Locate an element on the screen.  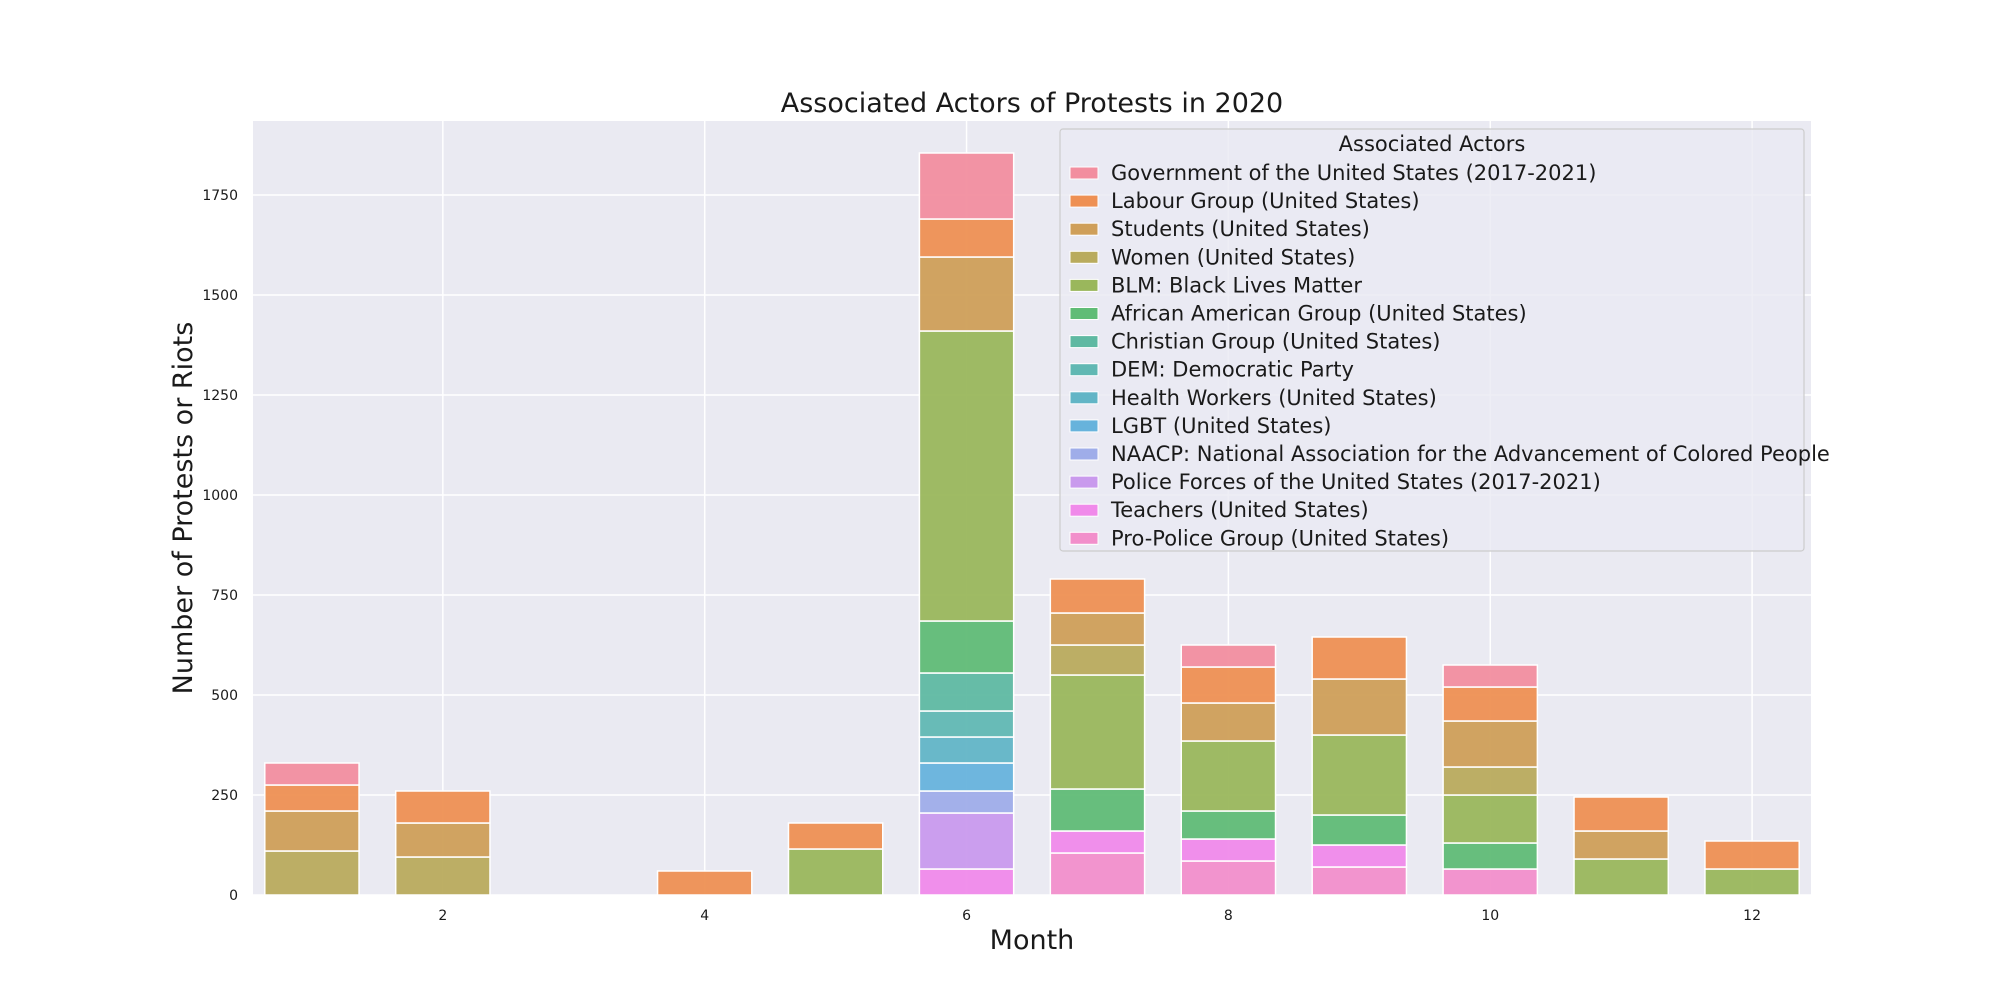
chart-title: Associated Actors of Protests in 2020 is located at coordinates (1032, 103).